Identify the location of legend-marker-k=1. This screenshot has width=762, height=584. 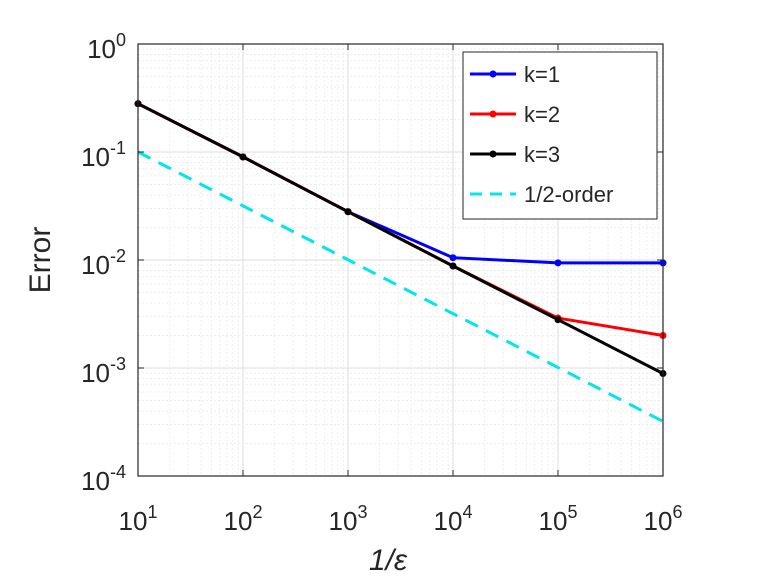
(493, 74).